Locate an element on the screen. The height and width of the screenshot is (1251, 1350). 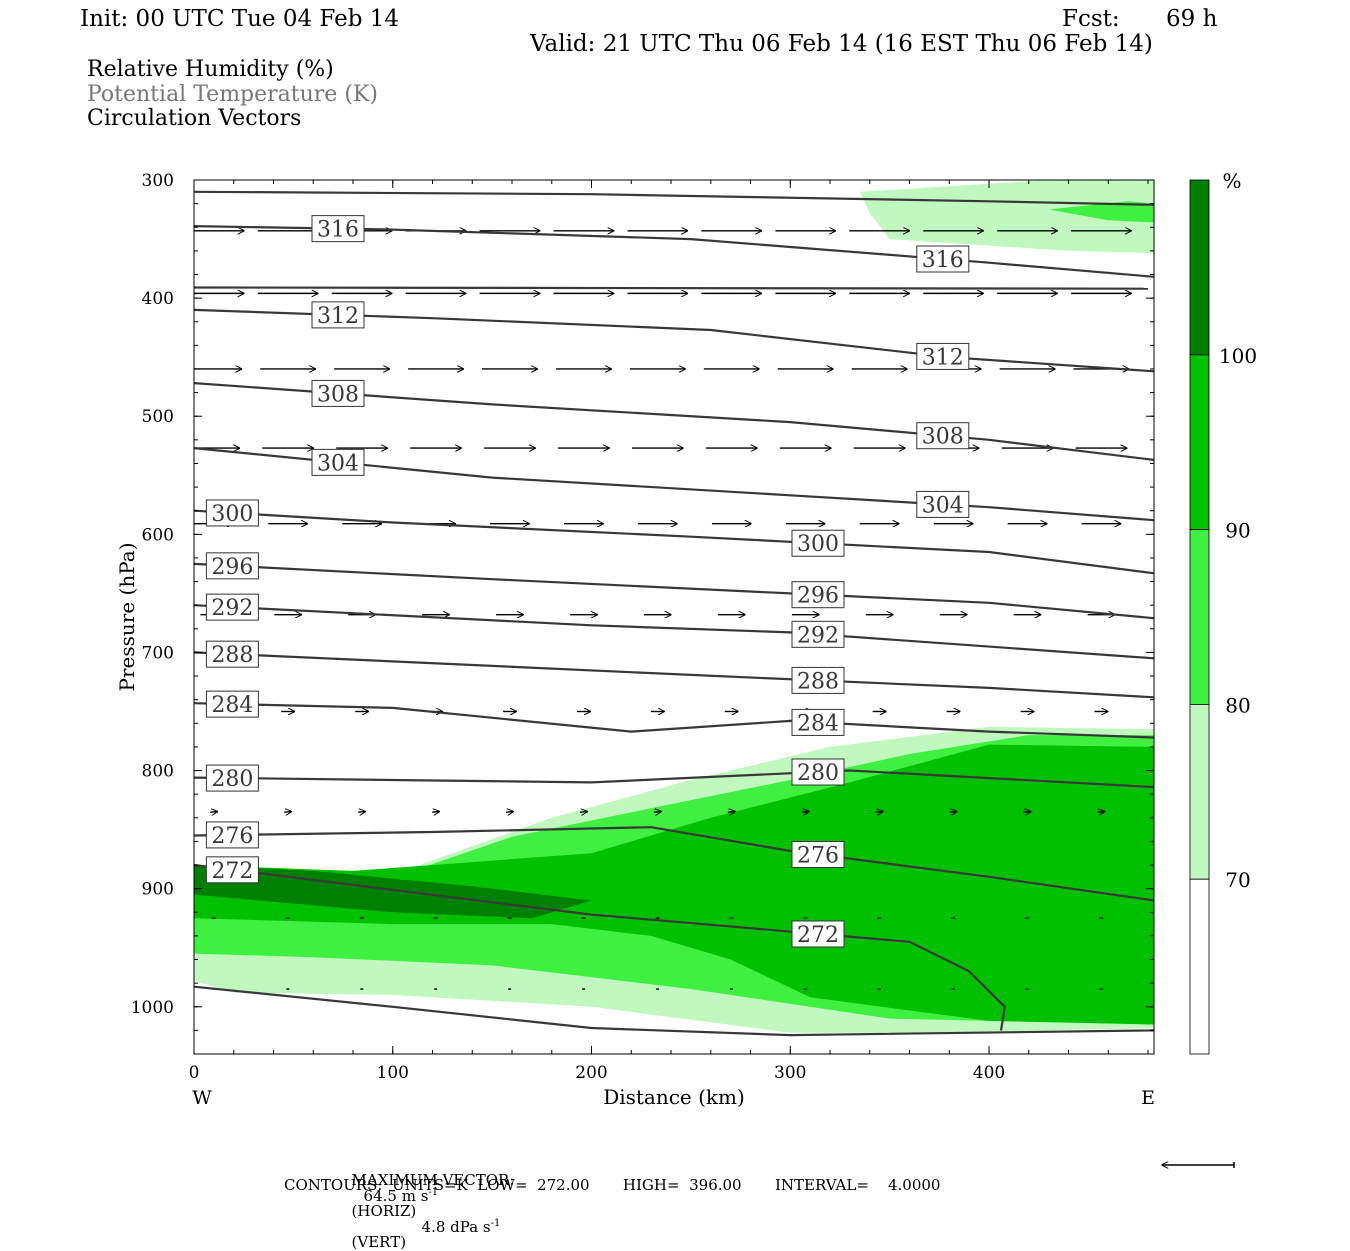
y-tick-label: 1000 is located at coordinates (152, 1008).